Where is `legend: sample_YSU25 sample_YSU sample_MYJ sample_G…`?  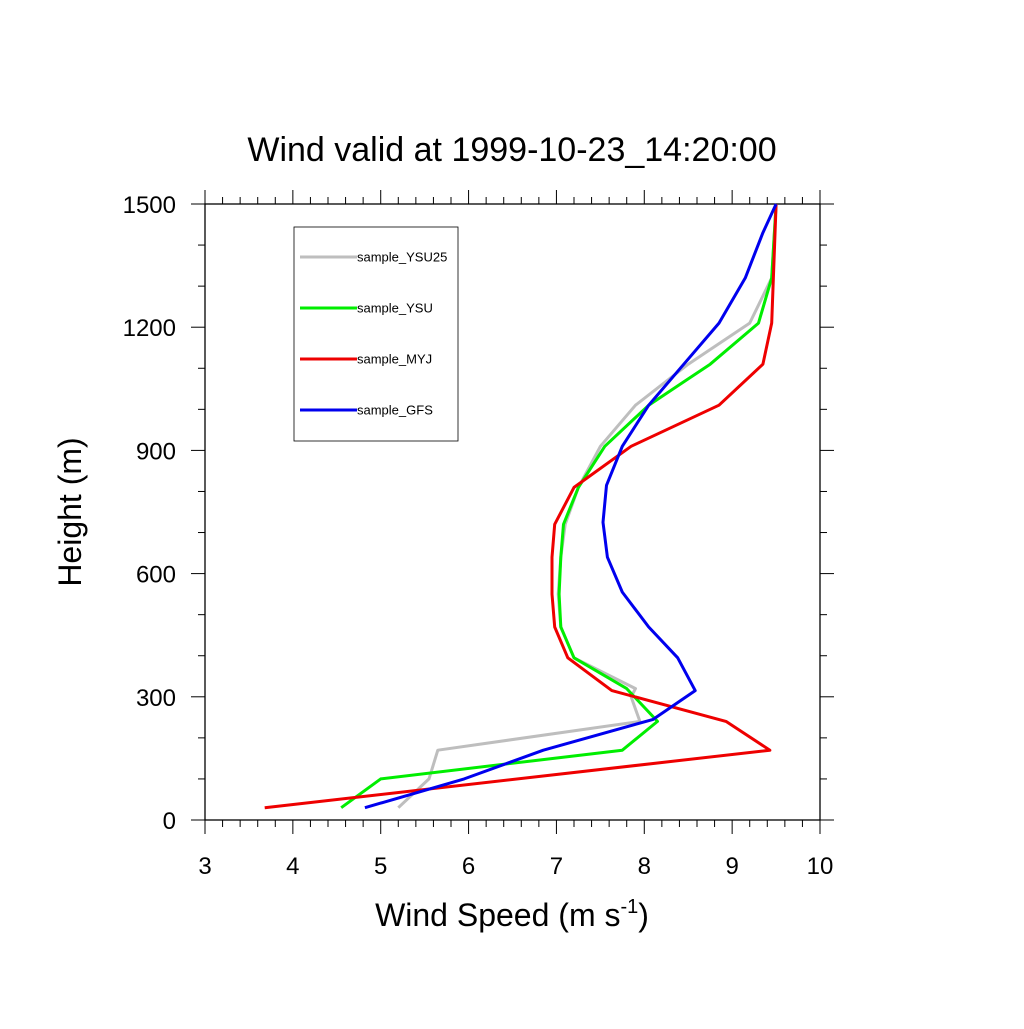
legend: sample_YSU25 sample_YSU sample_MYJ sample_G… is located at coordinates (376, 334).